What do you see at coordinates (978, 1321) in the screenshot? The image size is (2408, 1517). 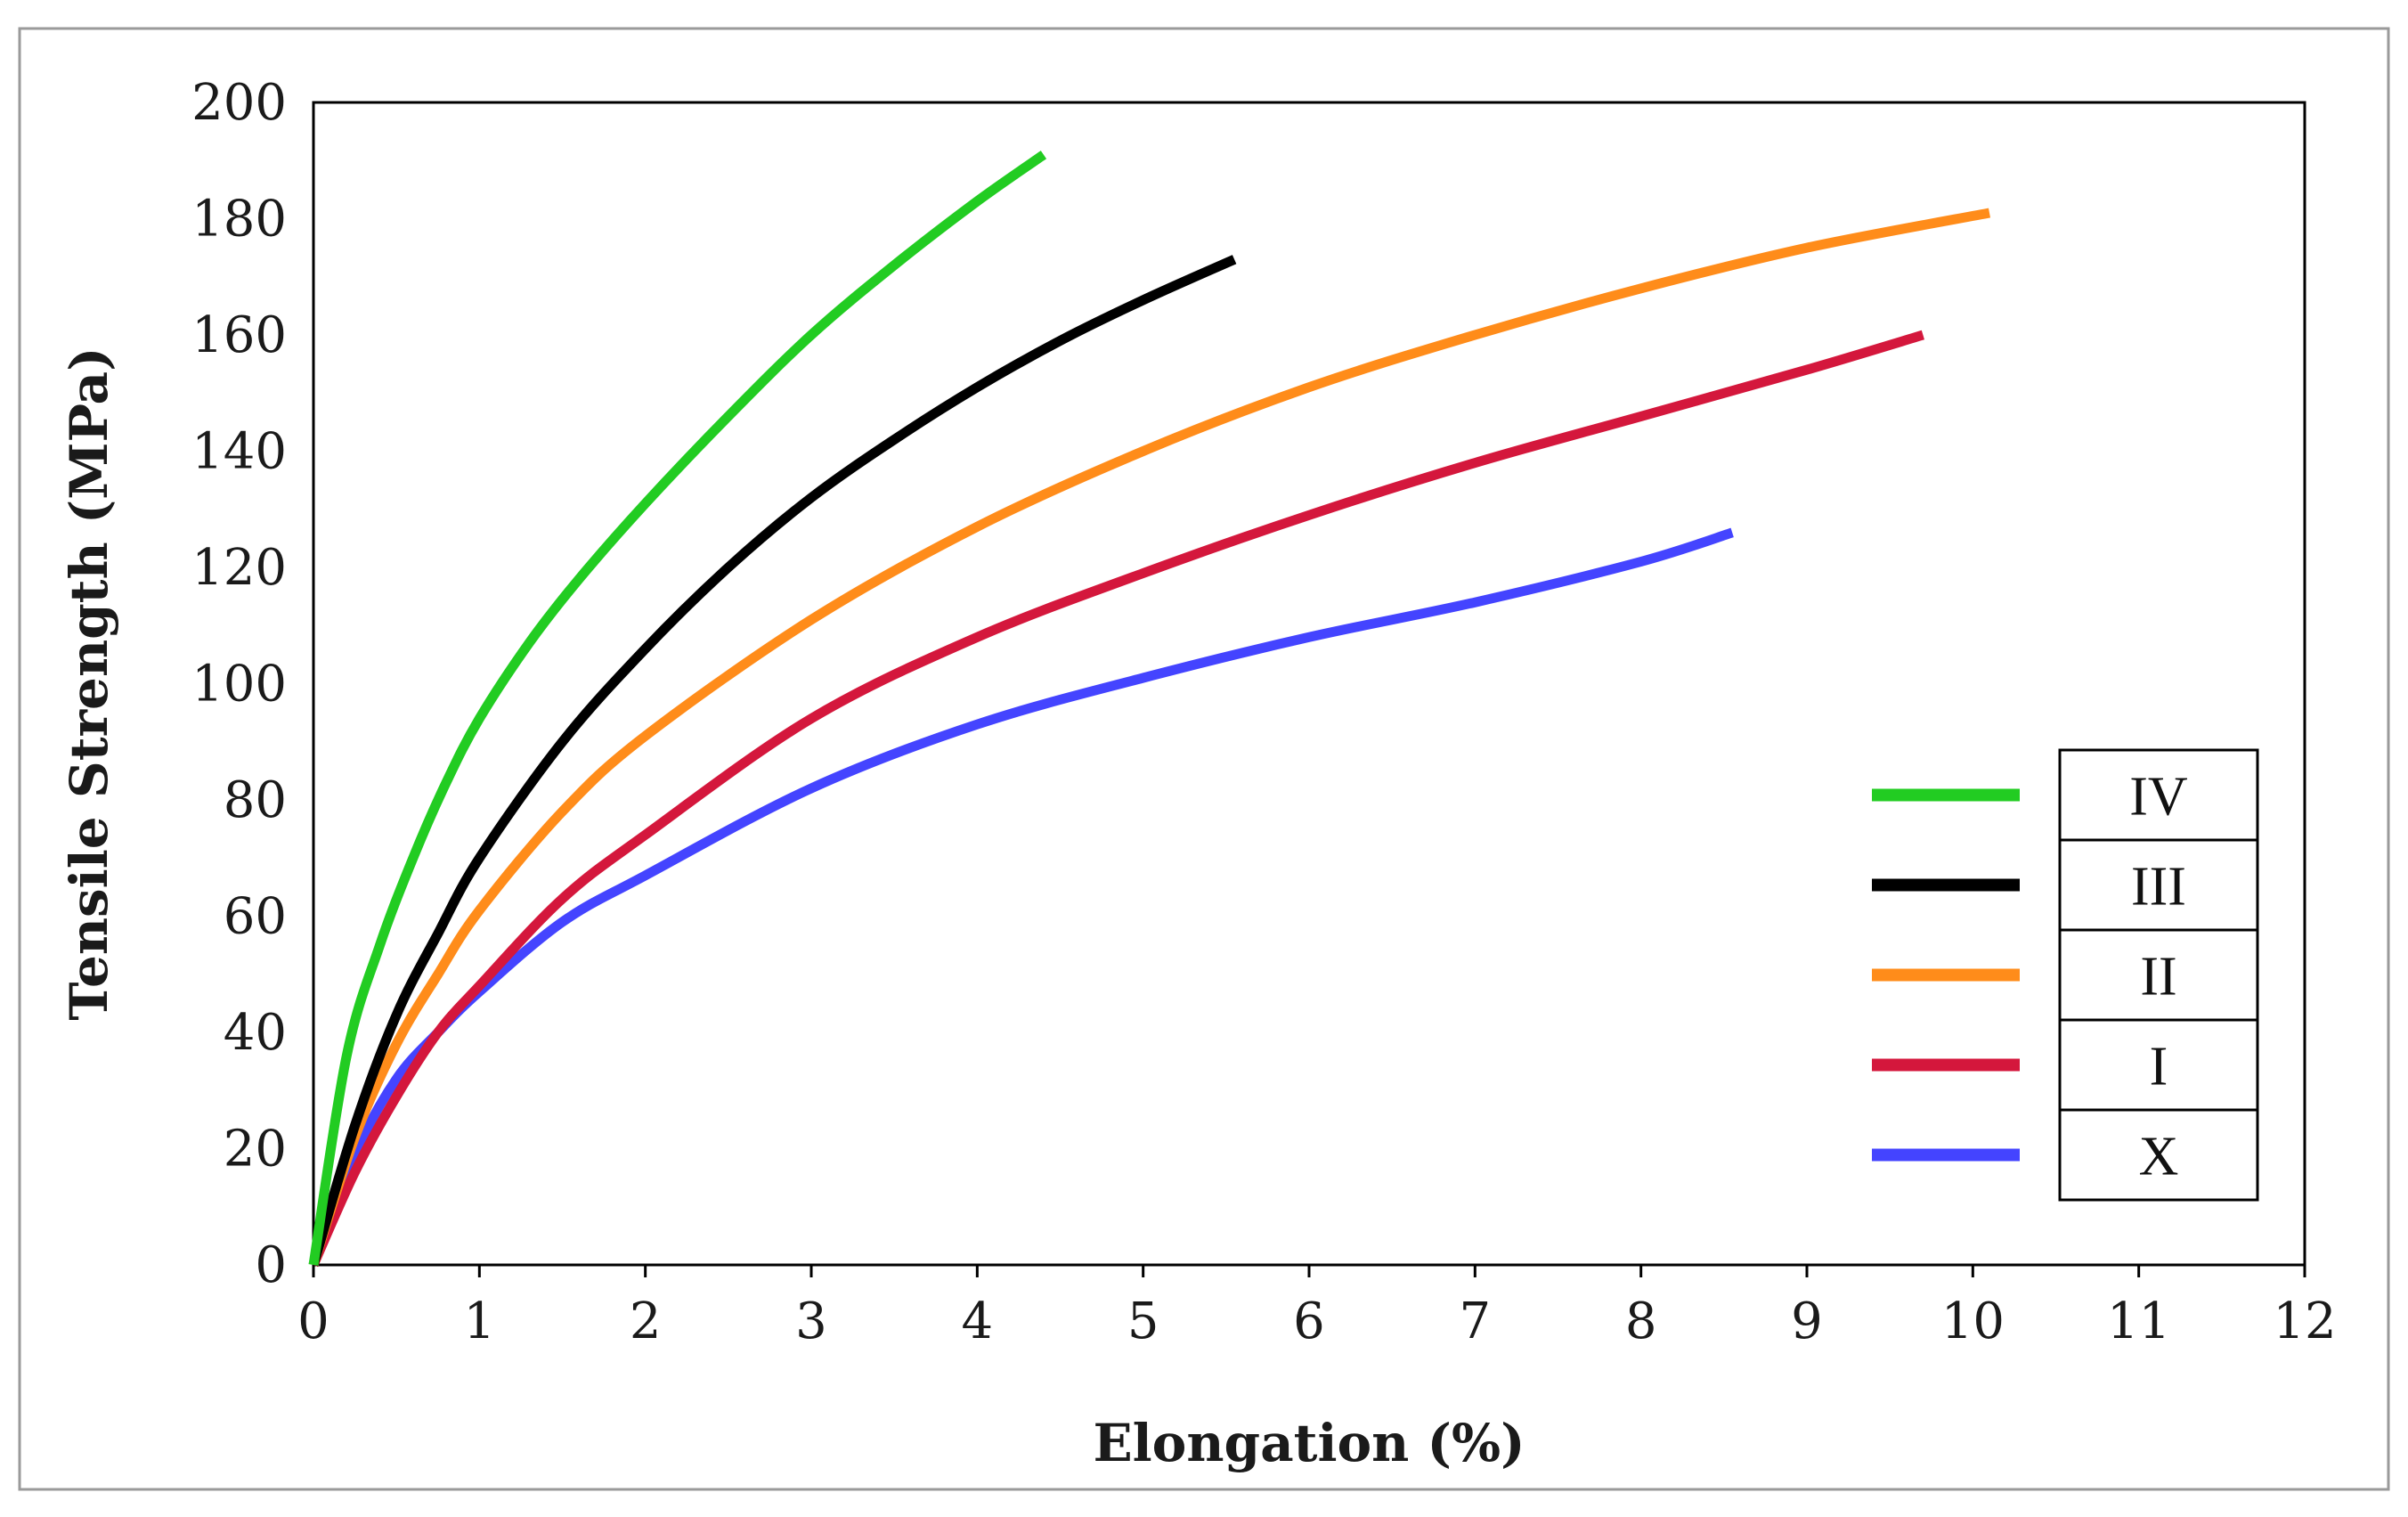 I see `x-tick-label: 4` at bounding box center [978, 1321].